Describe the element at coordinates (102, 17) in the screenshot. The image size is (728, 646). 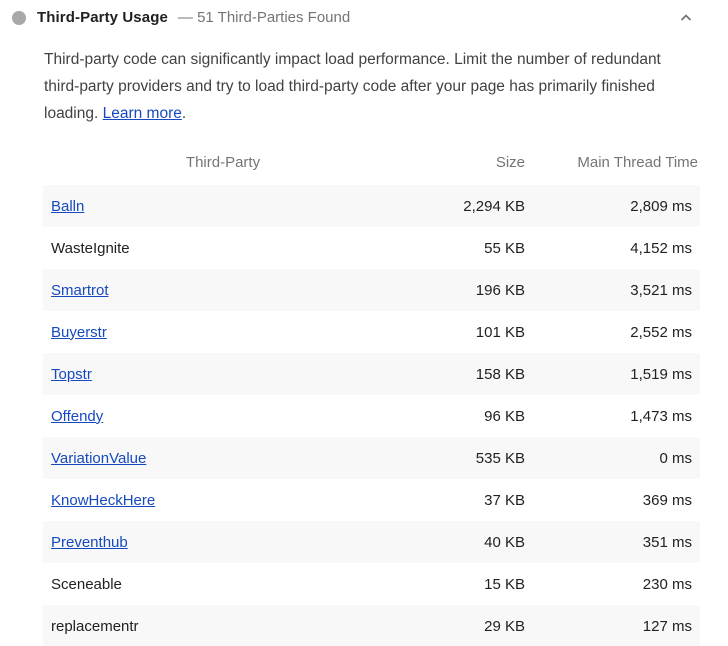
I see `audit-title: Third-Party Usage` at that location.